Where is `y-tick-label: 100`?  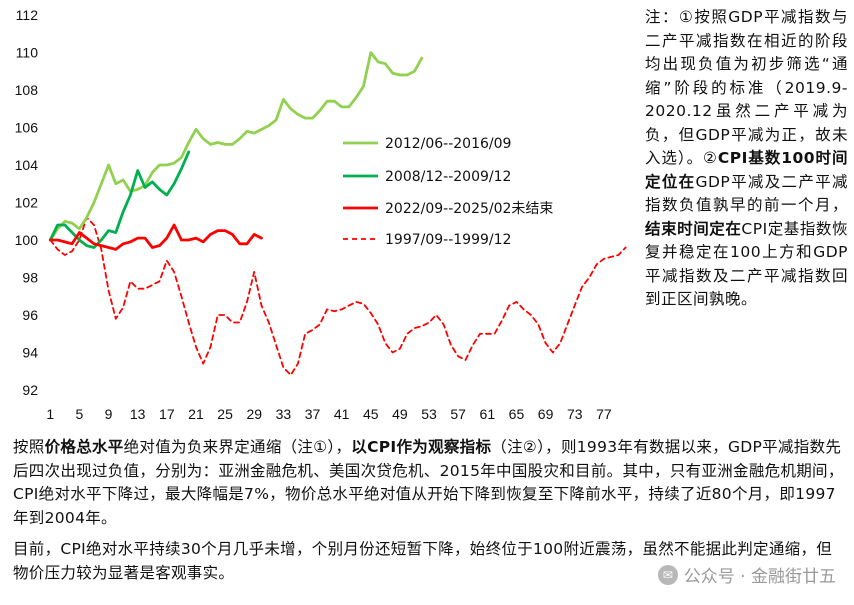
y-tick-label: 100 is located at coordinates (27, 240).